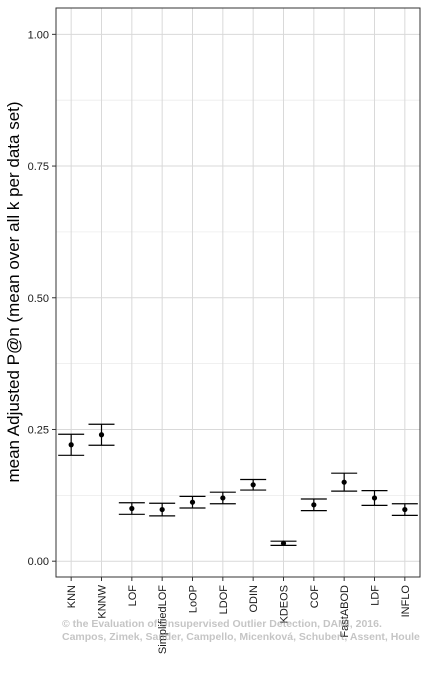 The height and width of the screenshot is (673, 424). What do you see at coordinates (254, 599) in the screenshot?
I see `x-tick-label: ODIN` at bounding box center [254, 599].